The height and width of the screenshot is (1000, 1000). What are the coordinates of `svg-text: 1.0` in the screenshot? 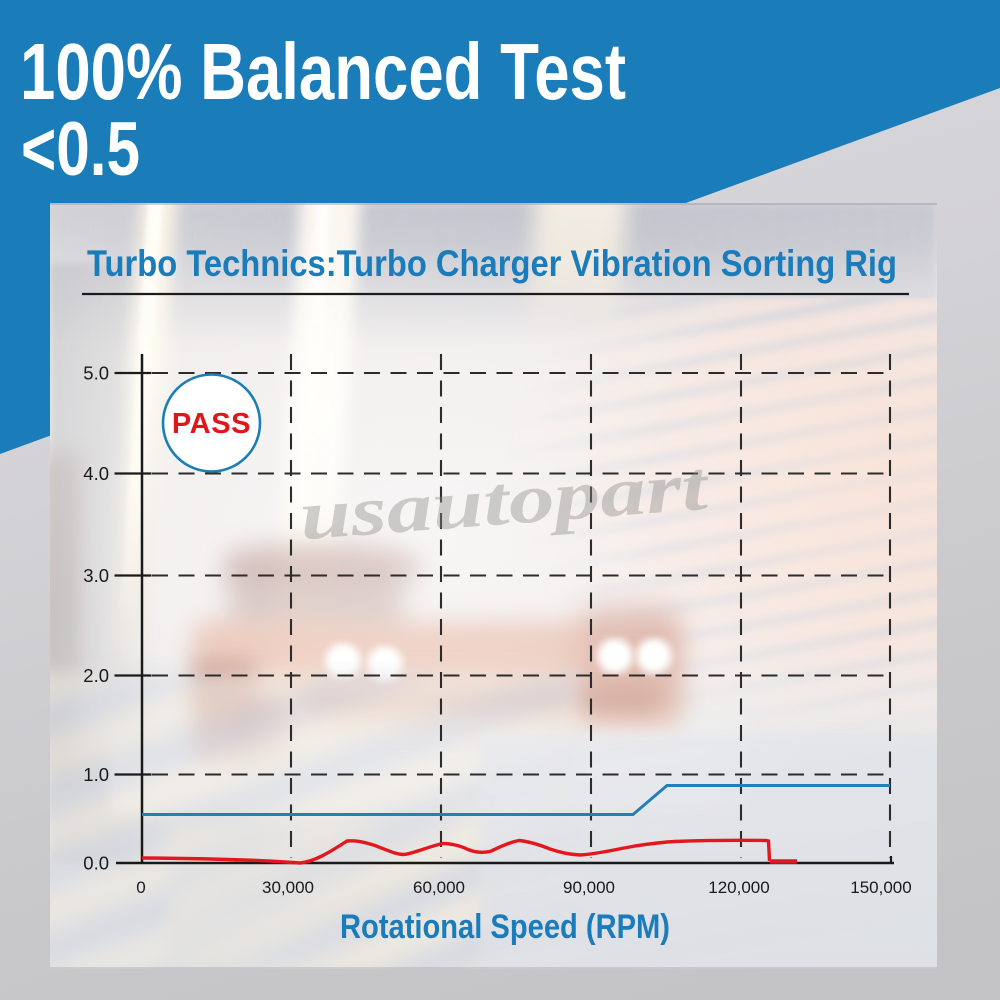 It's located at (96, 774).